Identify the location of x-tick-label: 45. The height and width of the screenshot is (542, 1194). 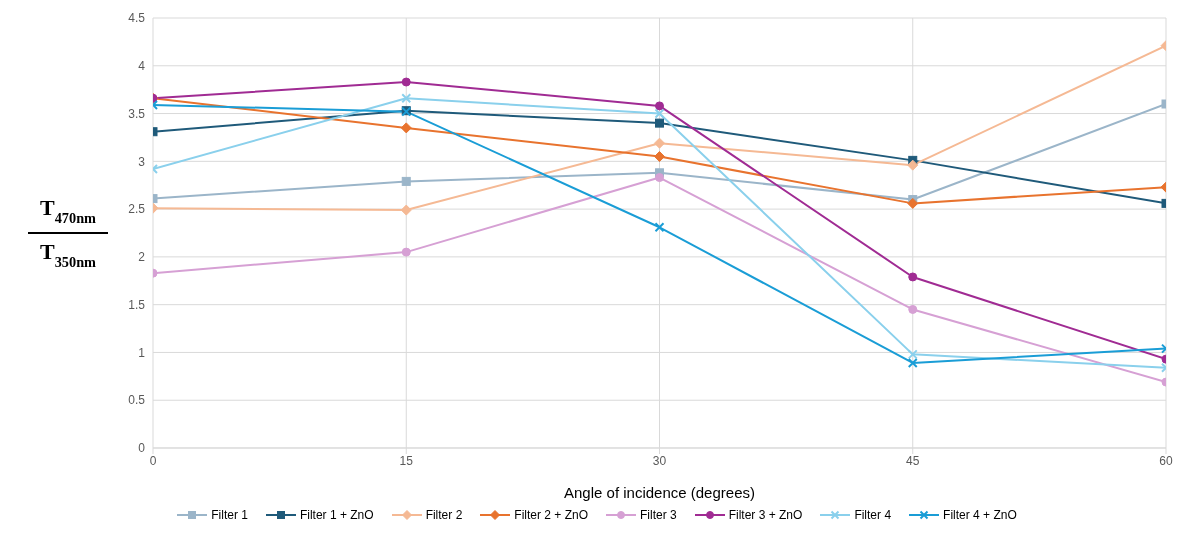
(913, 460).